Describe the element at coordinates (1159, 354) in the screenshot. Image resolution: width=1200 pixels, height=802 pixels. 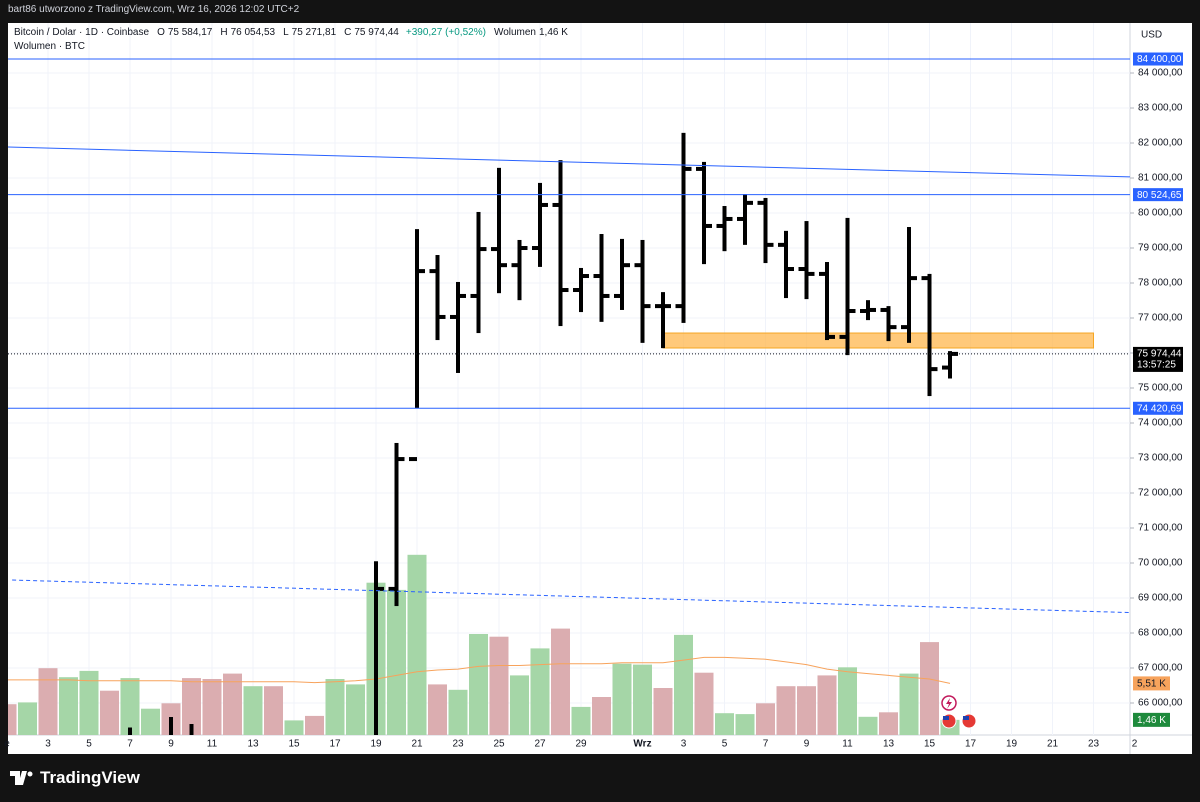
I see `last-price-label: 75 974,44` at that location.